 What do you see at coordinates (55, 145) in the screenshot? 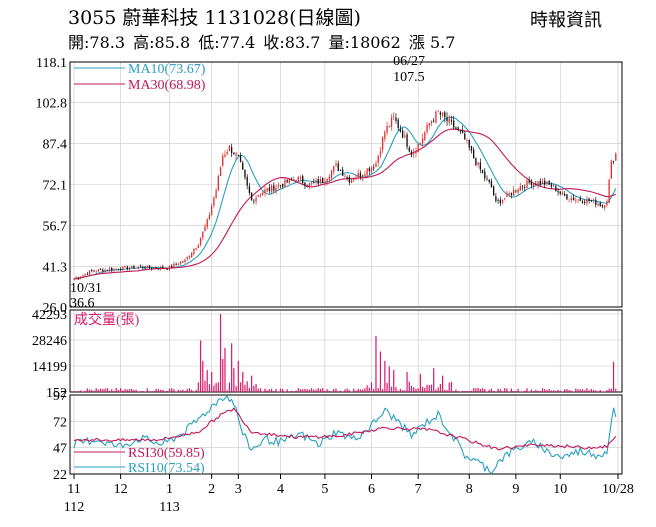
I see `price-tick-label: 87.4` at bounding box center [55, 145].